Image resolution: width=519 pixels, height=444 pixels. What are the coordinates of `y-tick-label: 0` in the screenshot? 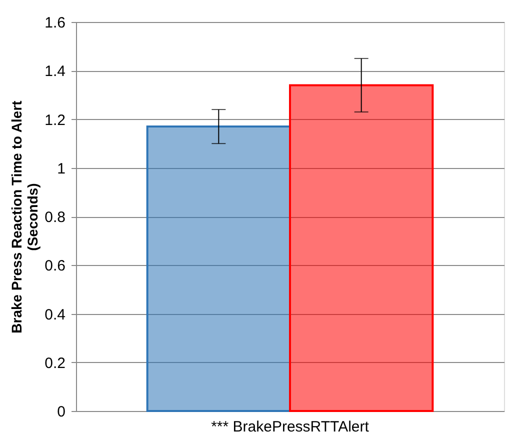 It's located at (61, 412).